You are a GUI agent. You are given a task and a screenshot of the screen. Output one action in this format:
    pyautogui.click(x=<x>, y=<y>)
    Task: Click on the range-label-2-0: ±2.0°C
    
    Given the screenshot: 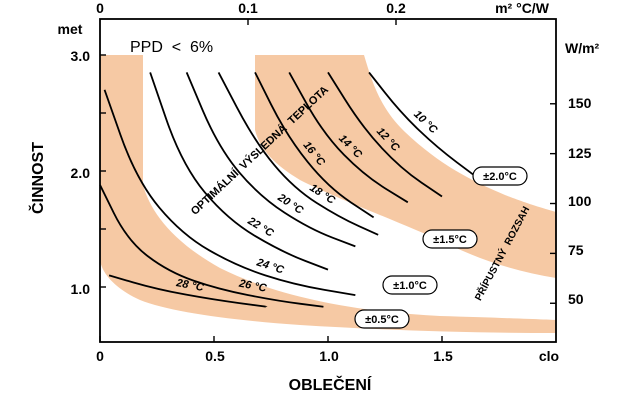 What is the action you would take?
    pyautogui.click(x=500, y=176)
    